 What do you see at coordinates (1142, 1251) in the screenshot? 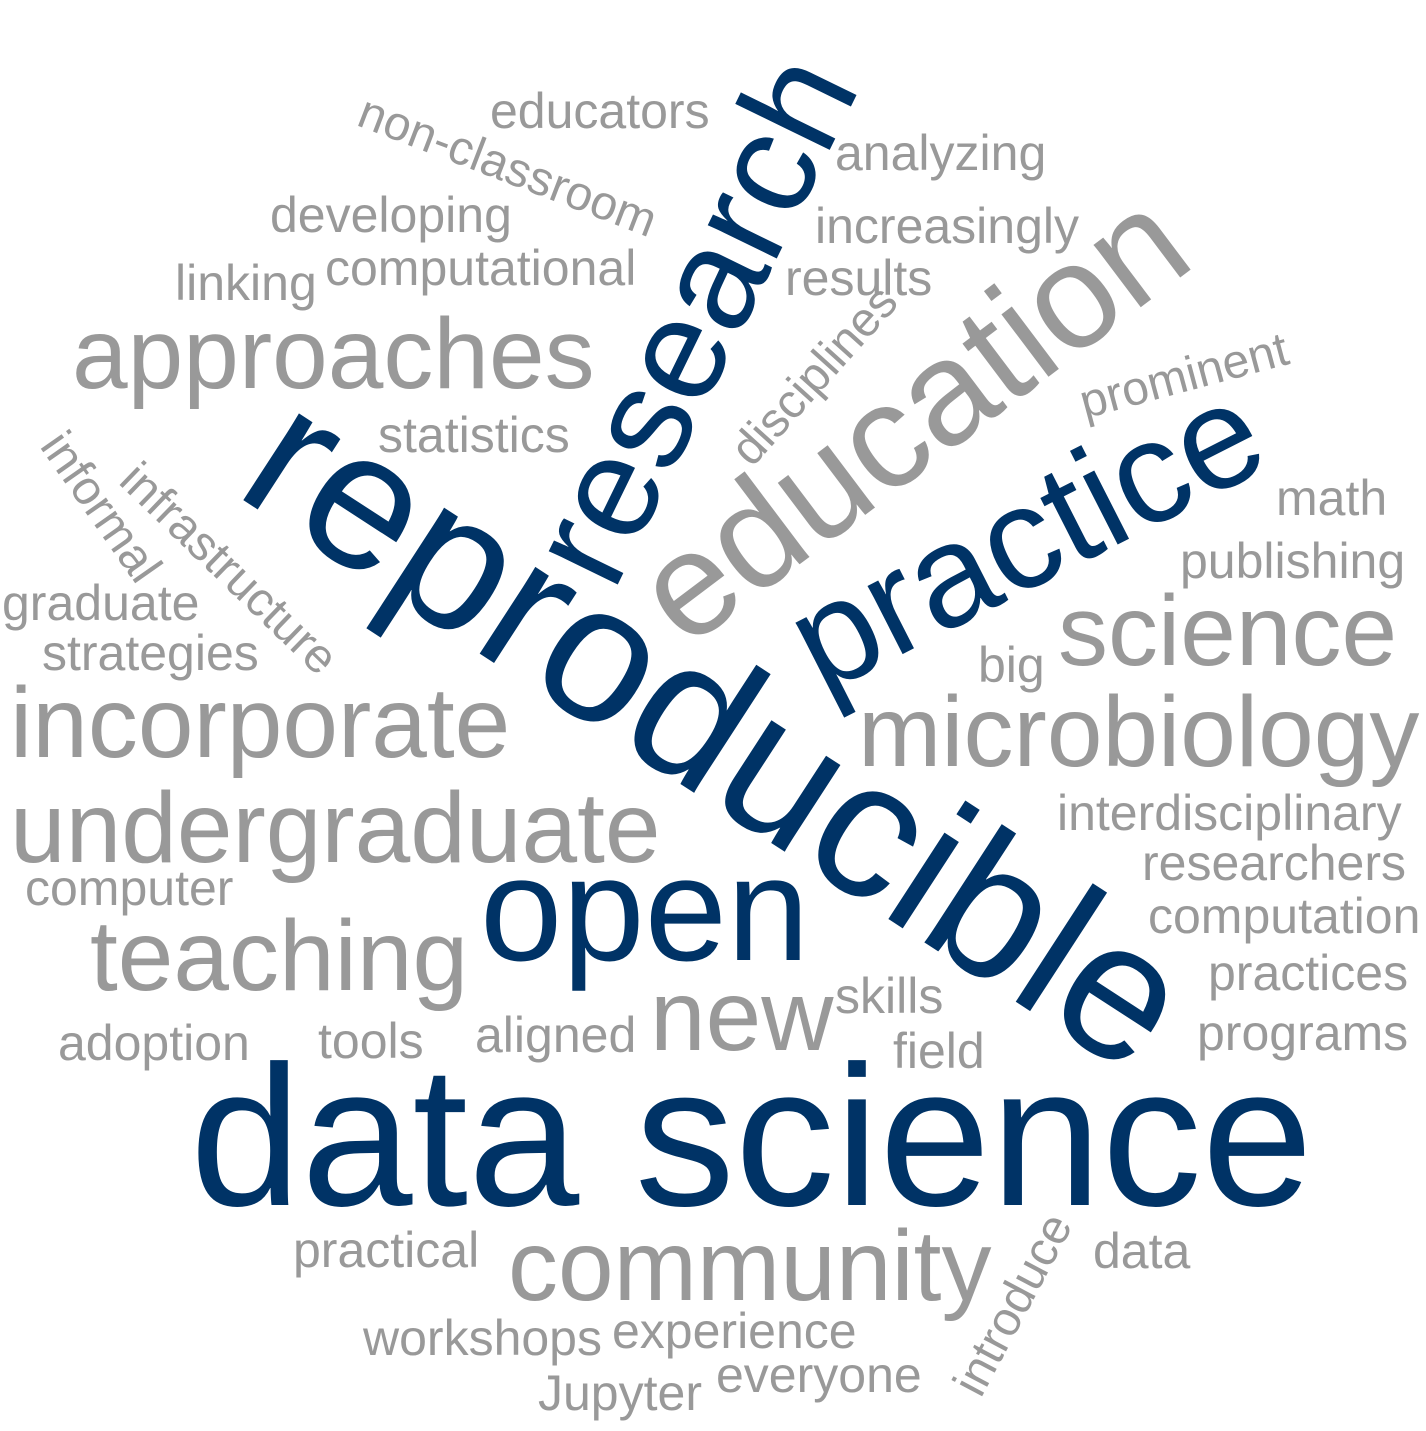
I see `word-data: data` at bounding box center [1142, 1251].